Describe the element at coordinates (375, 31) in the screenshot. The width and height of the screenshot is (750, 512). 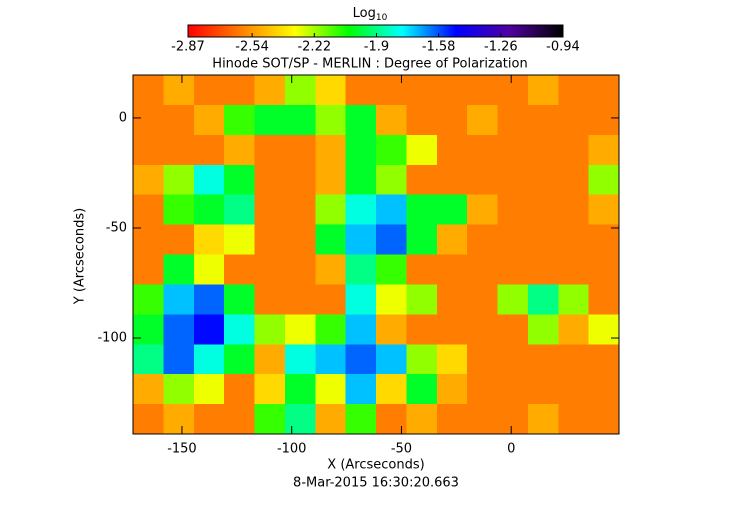
I see `colorbar` at that location.